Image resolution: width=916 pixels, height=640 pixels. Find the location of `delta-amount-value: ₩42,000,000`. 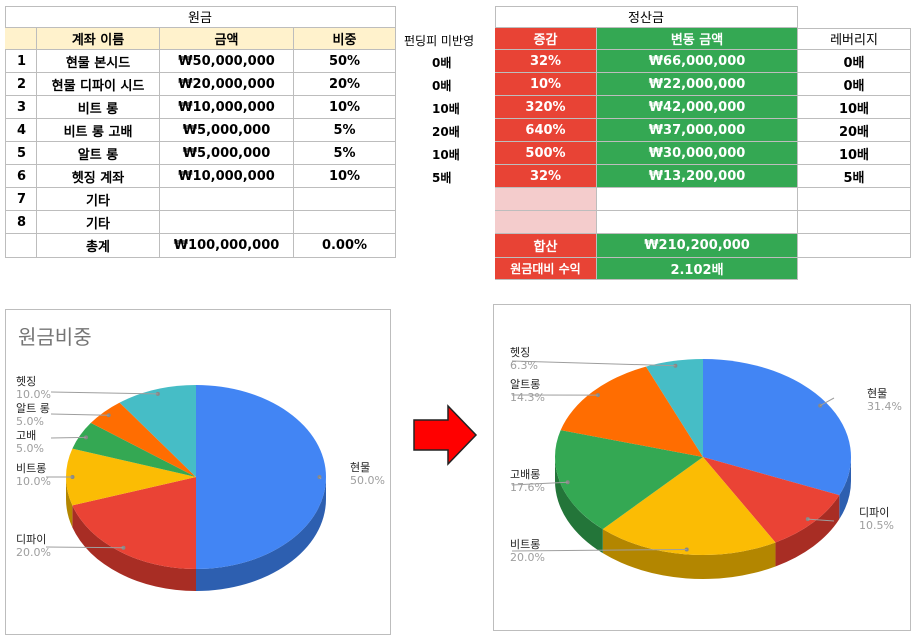

delta-amount-value: ₩42,000,000 is located at coordinates (697, 107).